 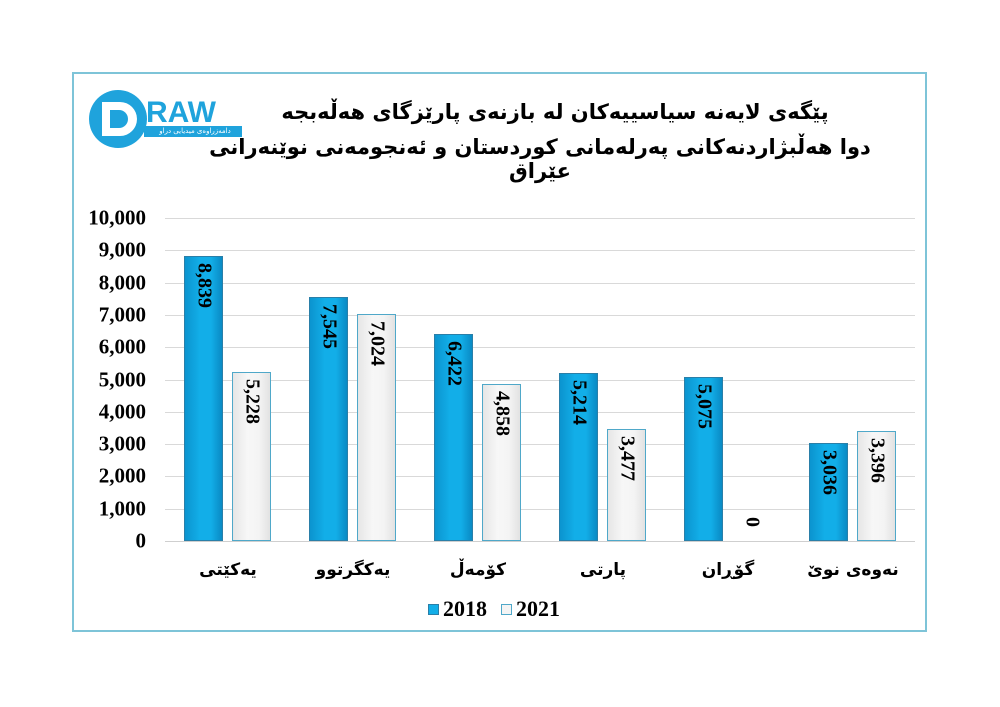 What do you see at coordinates (752, 522) in the screenshot?
I see `bar-value-label: 0` at bounding box center [752, 522].